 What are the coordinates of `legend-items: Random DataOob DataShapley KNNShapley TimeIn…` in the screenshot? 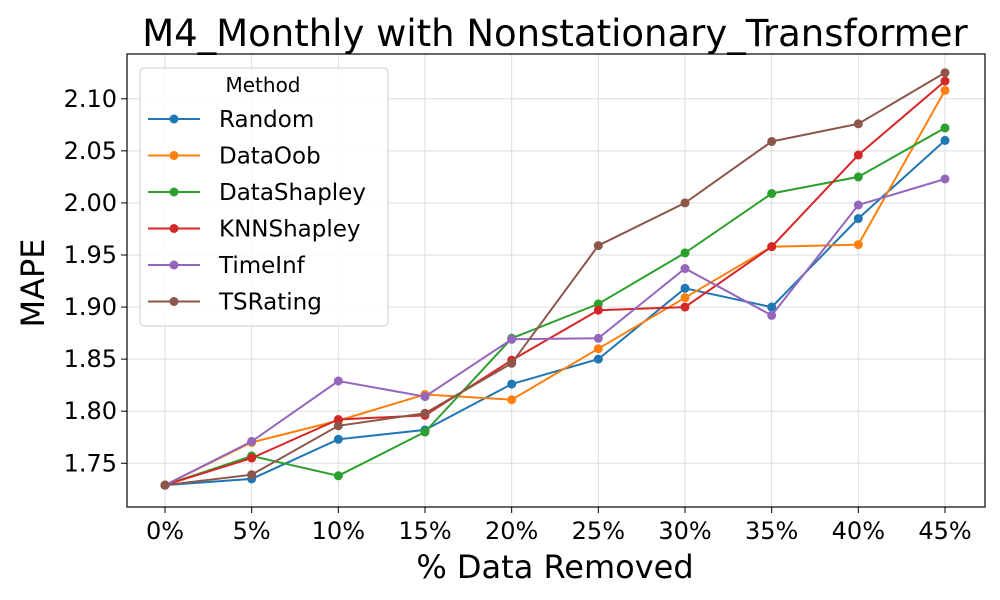 It's located at (257, 211).